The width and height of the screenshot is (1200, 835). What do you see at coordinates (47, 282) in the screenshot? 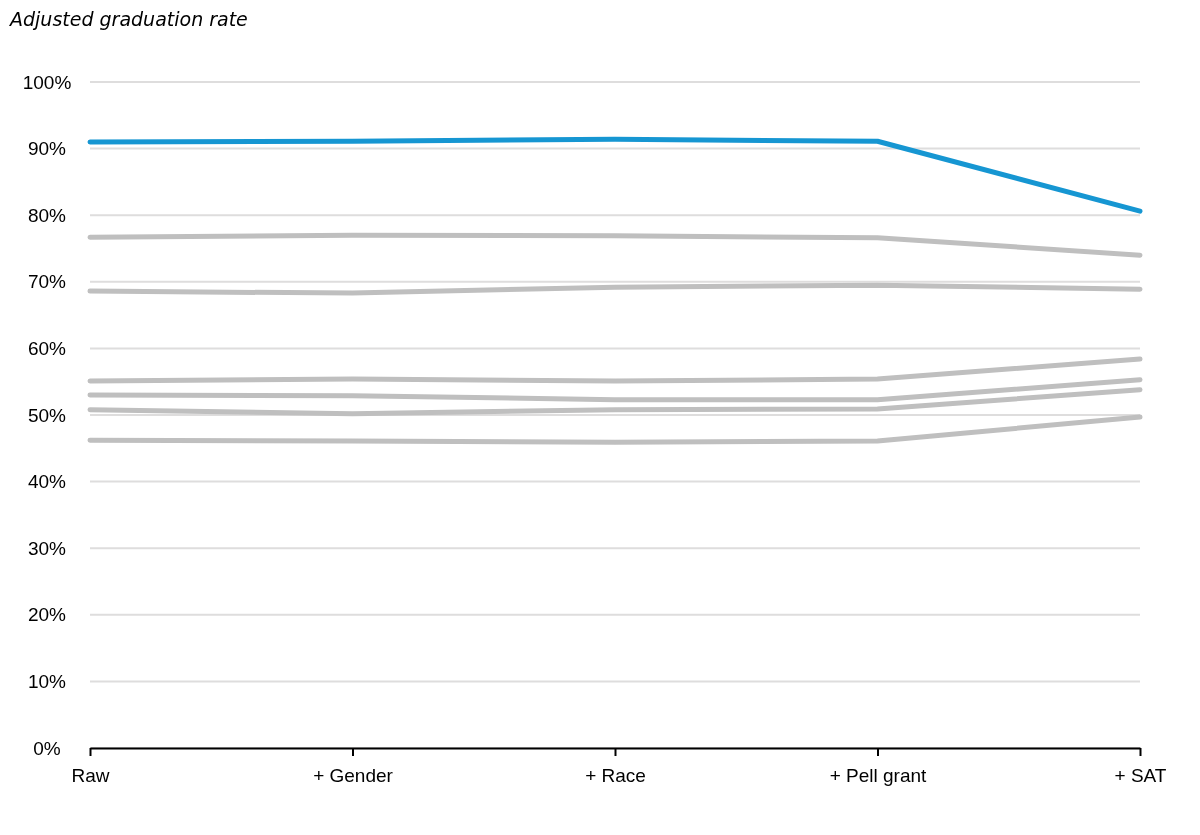
I see `y-tick-label: 70%` at bounding box center [47, 282].